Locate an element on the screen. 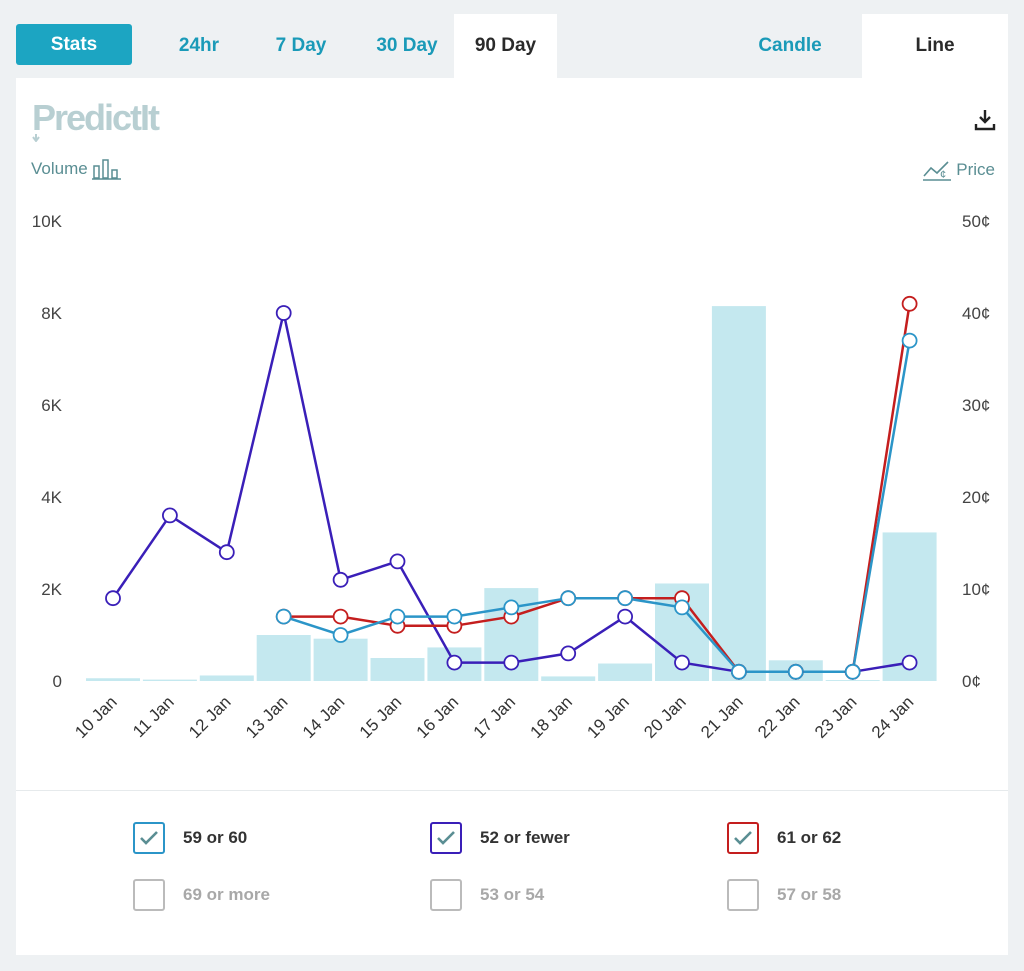 The width and height of the screenshot is (1024, 971). legend-item: 53 or 54 is located at coordinates (487, 895).